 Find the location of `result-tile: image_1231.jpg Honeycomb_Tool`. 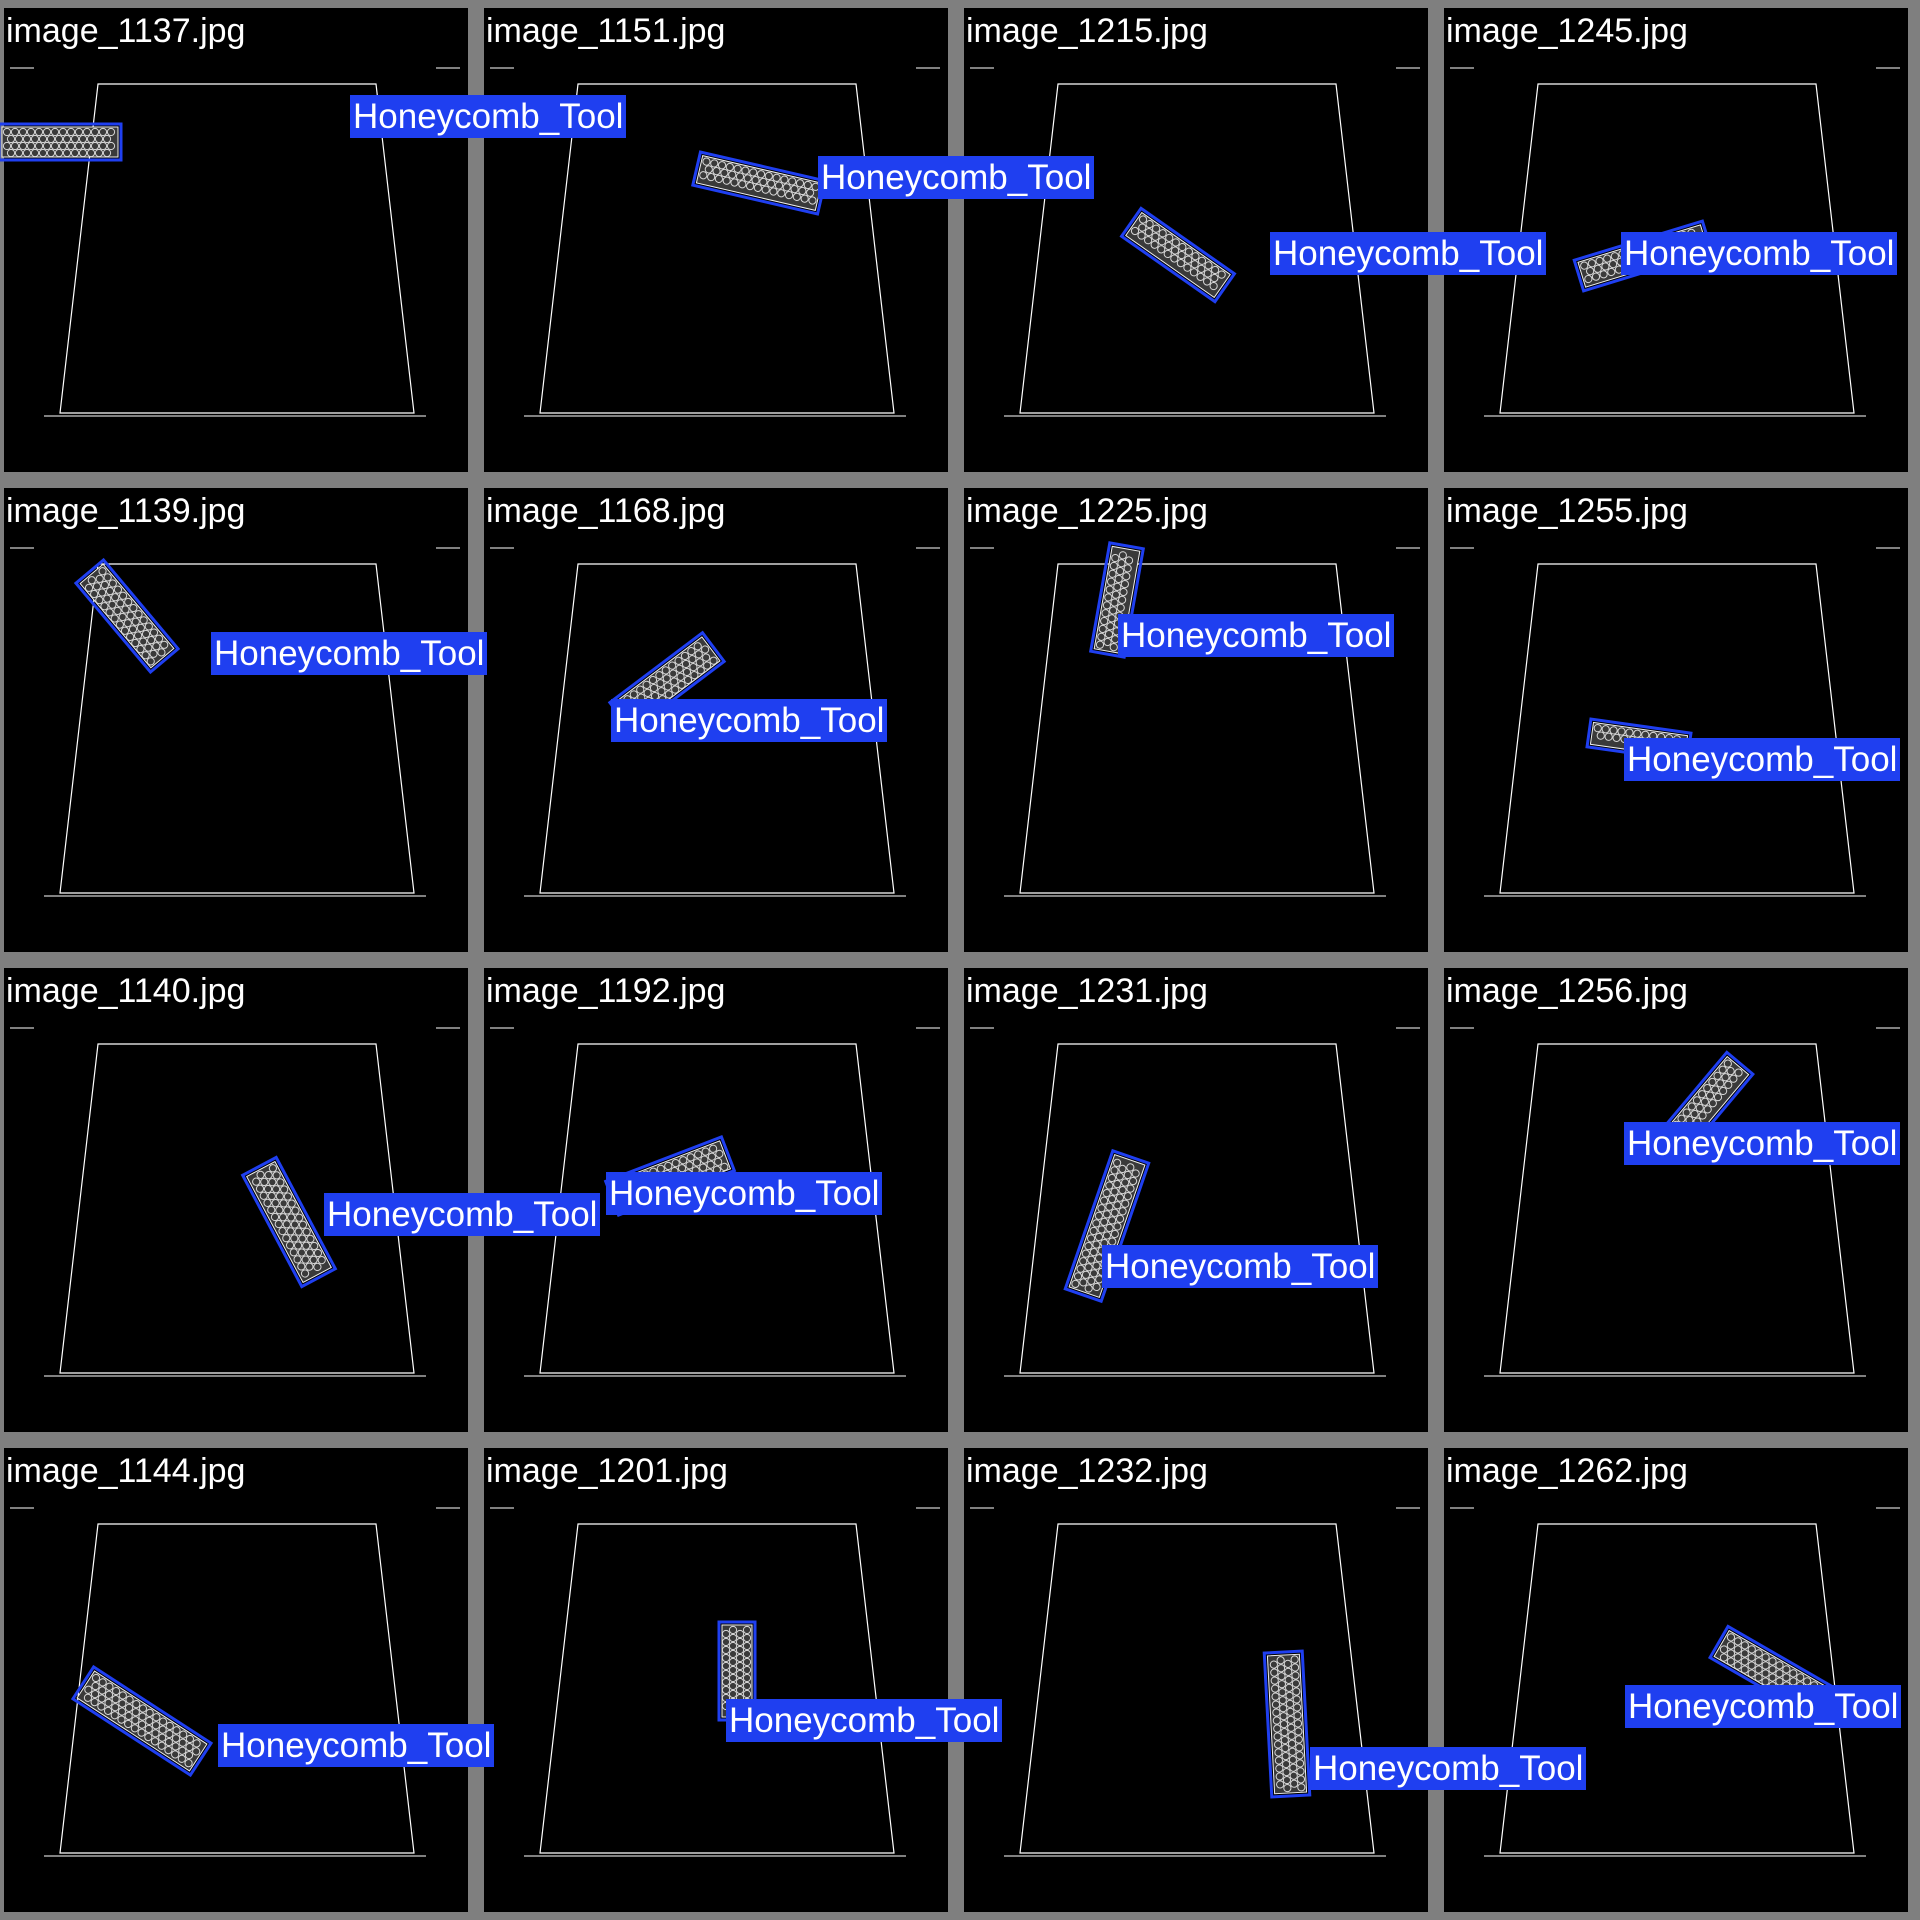

result-tile: image_1231.jpg Honeycomb_Tool is located at coordinates (1196, 1200).